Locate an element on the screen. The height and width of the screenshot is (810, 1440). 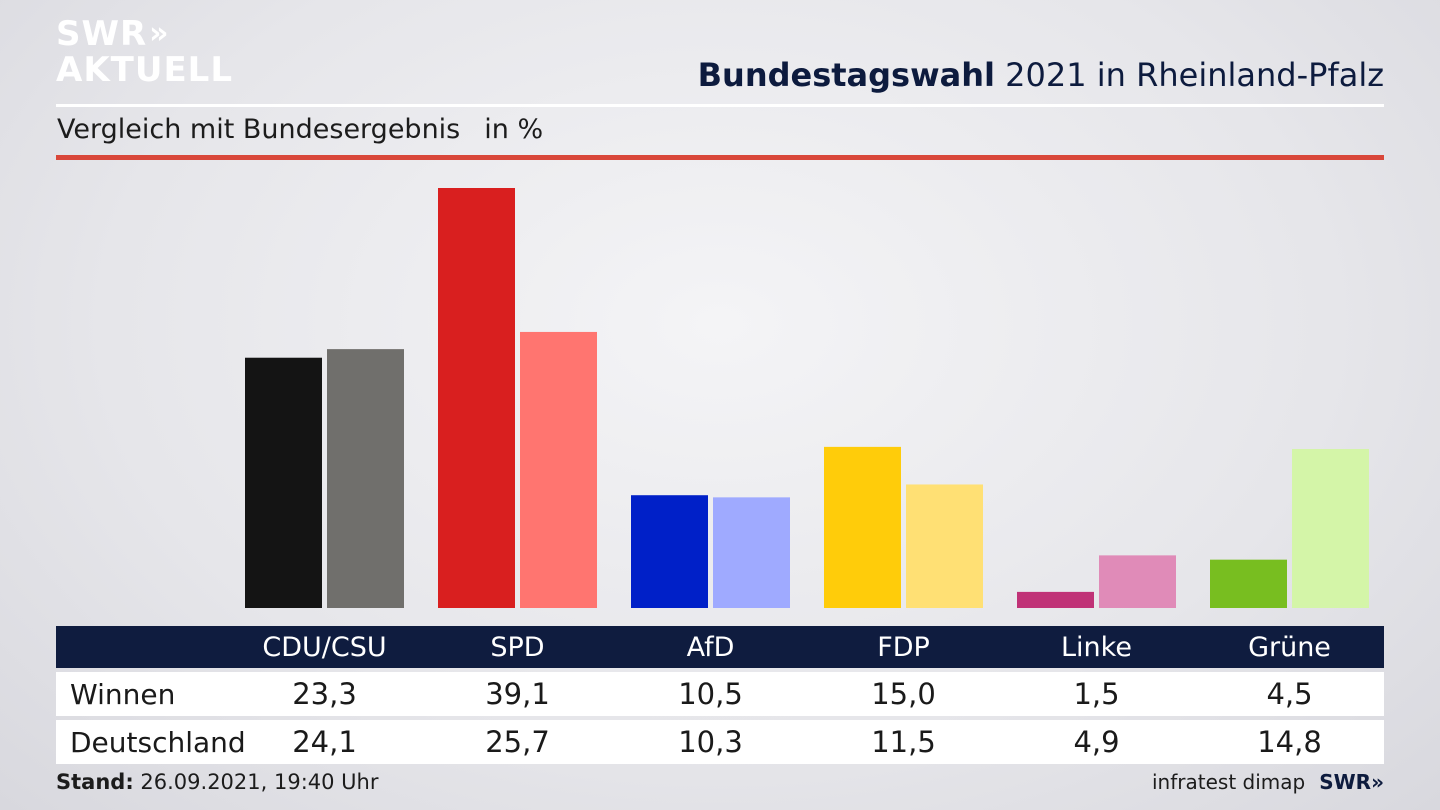
source: infratest dimap SWR» is located at coordinates (1268, 782).